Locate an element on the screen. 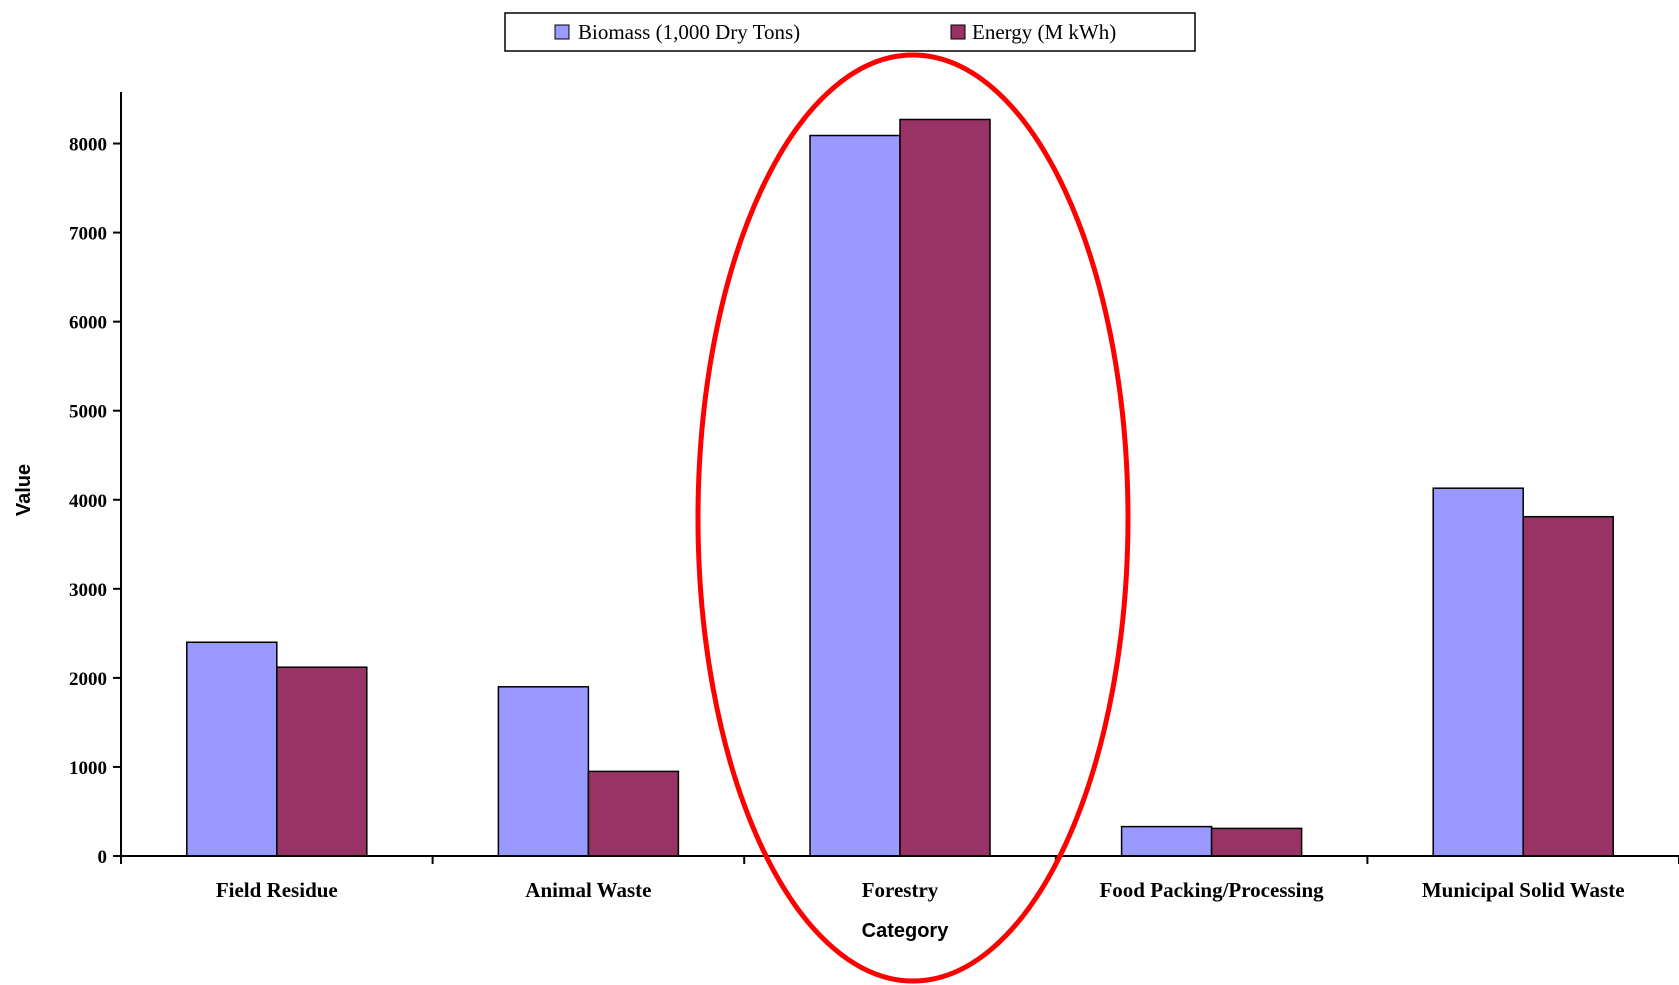 This screenshot has height=985, width=1679. y-tick-label: 1000 is located at coordinates (88, 768).